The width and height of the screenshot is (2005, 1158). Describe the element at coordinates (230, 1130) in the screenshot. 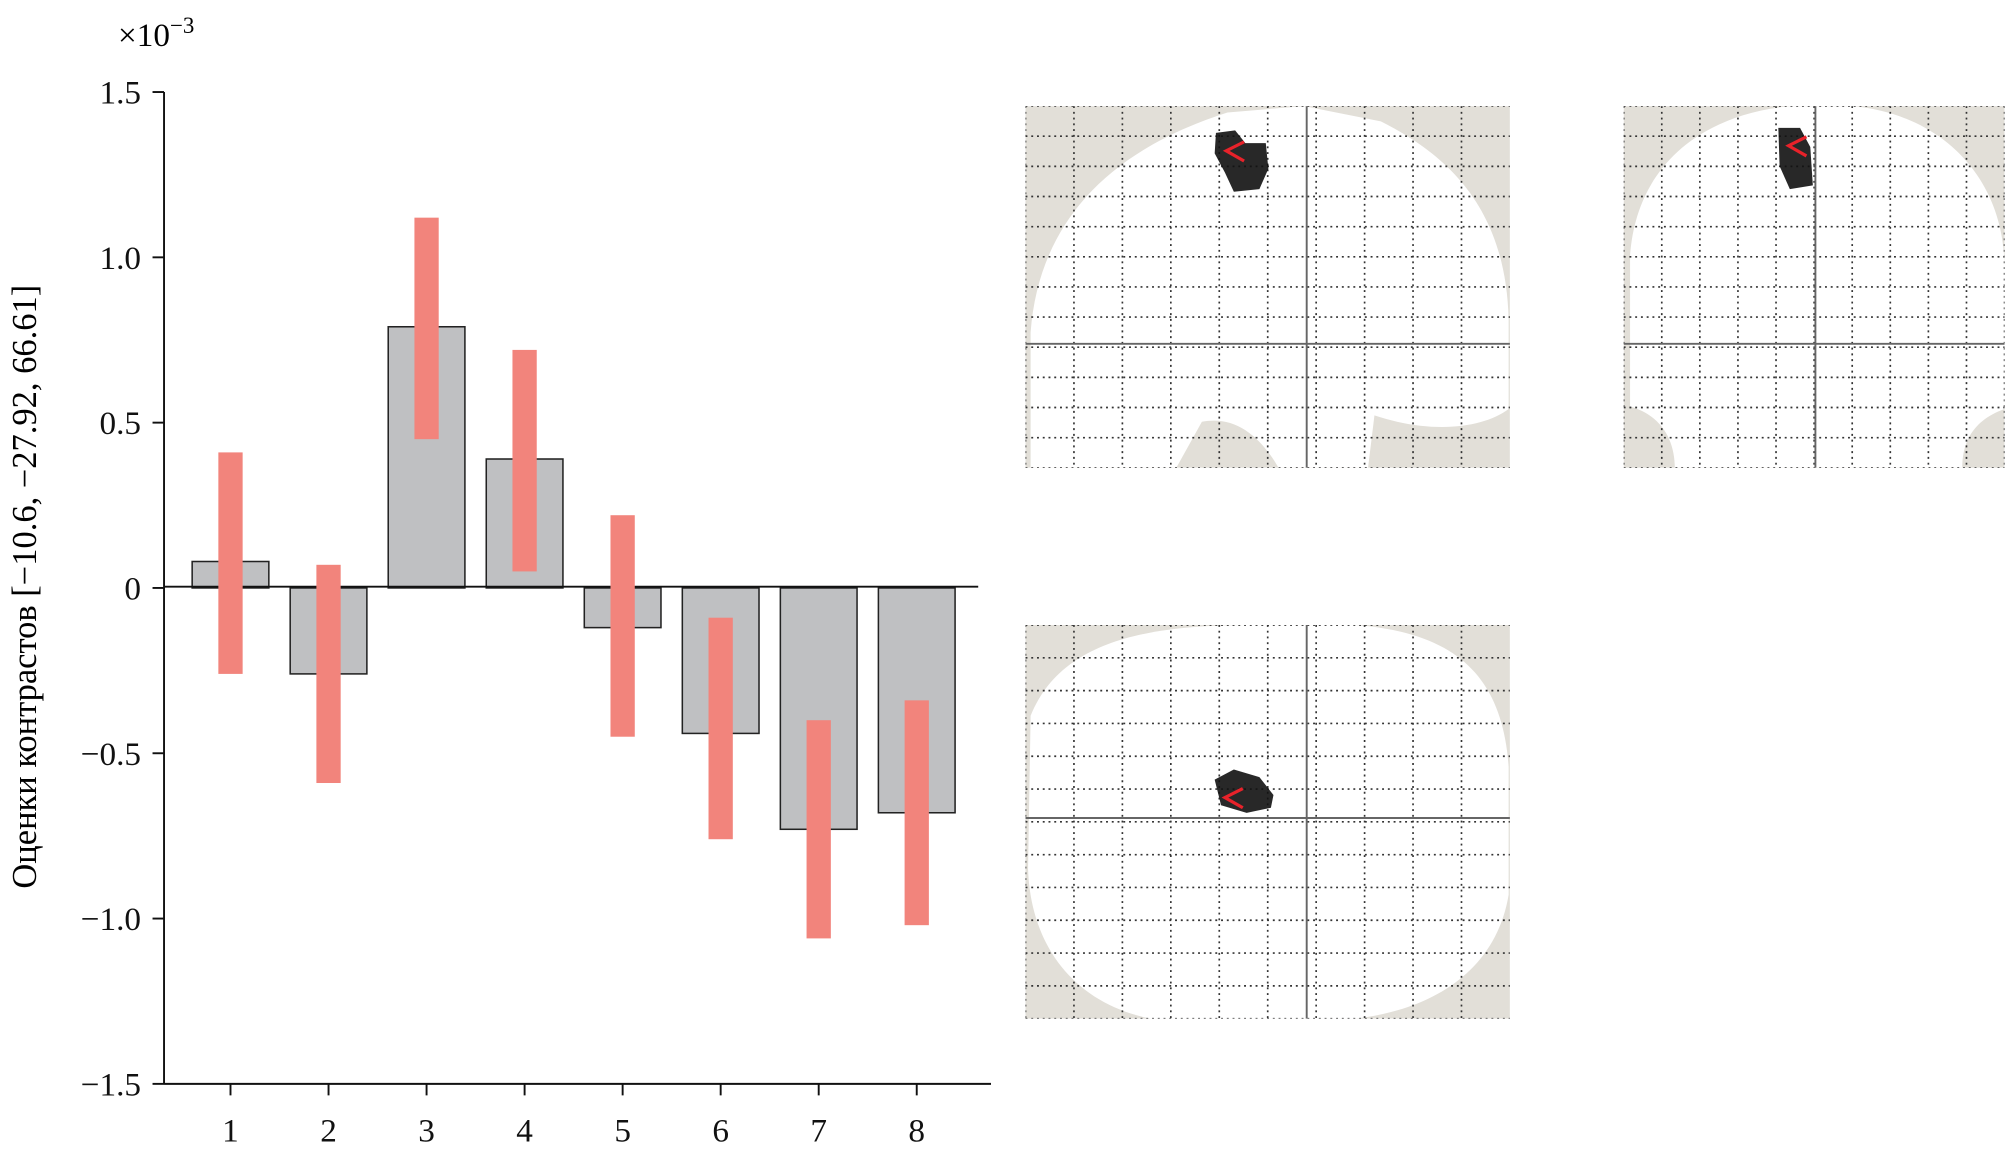

I see `x-tick-label: 1` at that location.